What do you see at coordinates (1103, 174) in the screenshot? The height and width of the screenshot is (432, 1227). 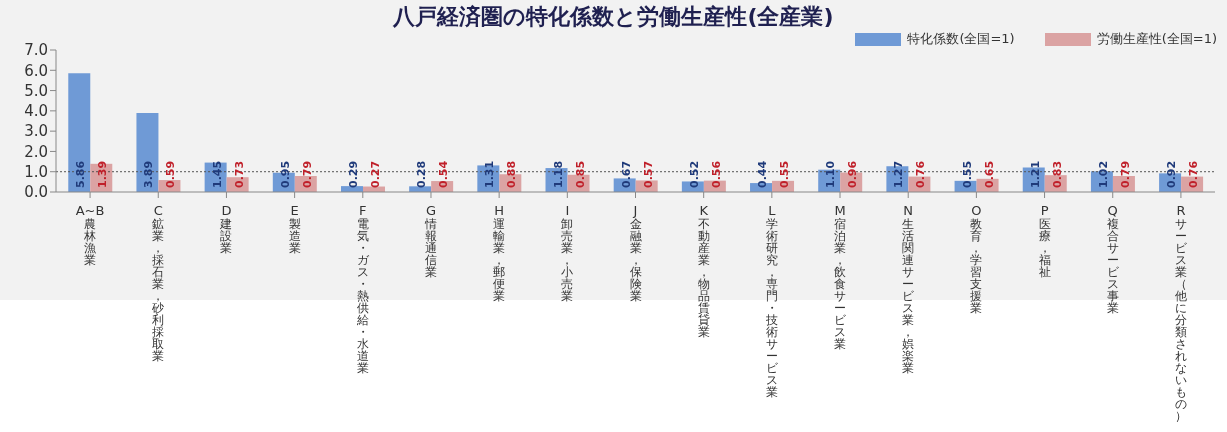 I see `data-label: 1.02` at bounding box center [1103, 174].